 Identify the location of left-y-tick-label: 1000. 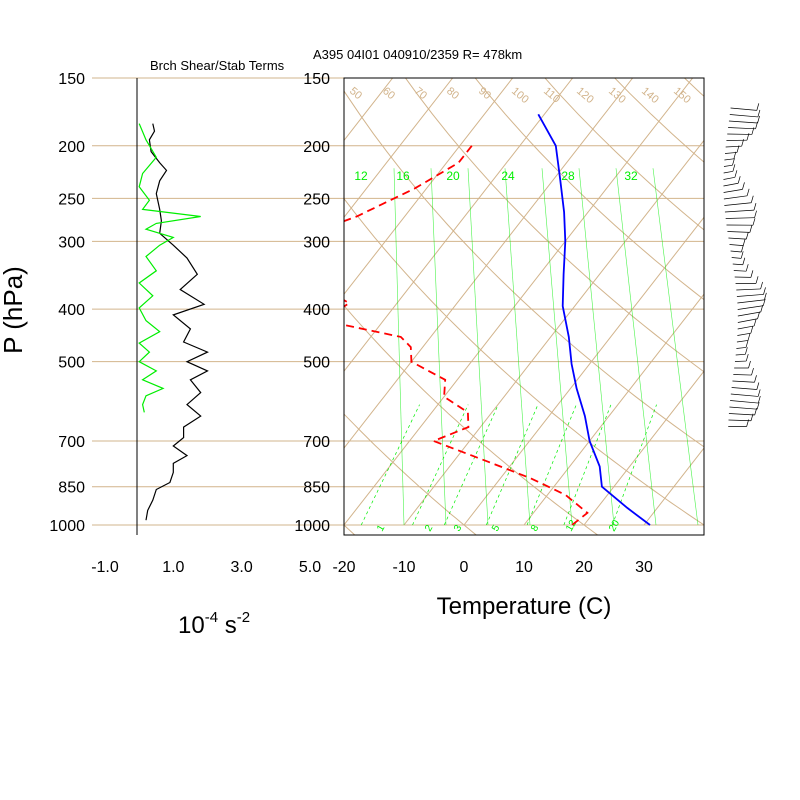
(67, 526).